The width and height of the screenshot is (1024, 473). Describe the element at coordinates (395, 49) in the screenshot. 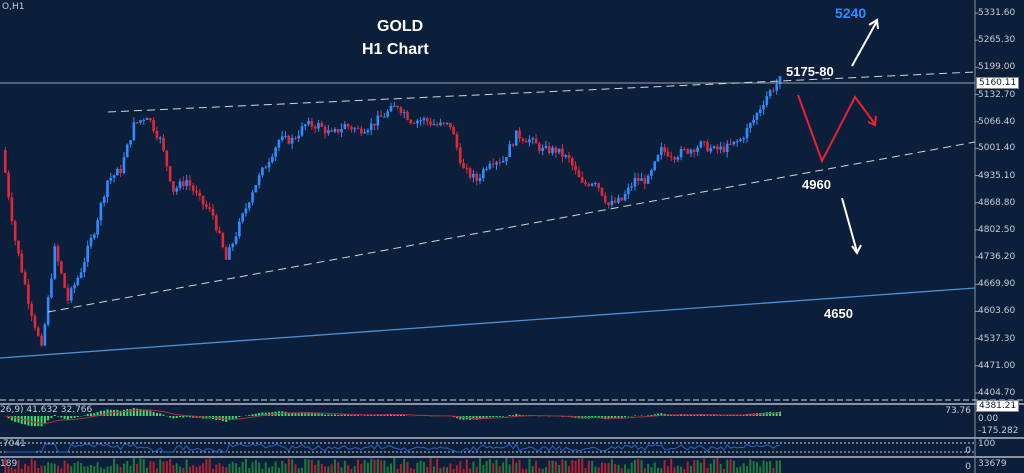

I see `chart-subtitle: H1 Chart` at that location.